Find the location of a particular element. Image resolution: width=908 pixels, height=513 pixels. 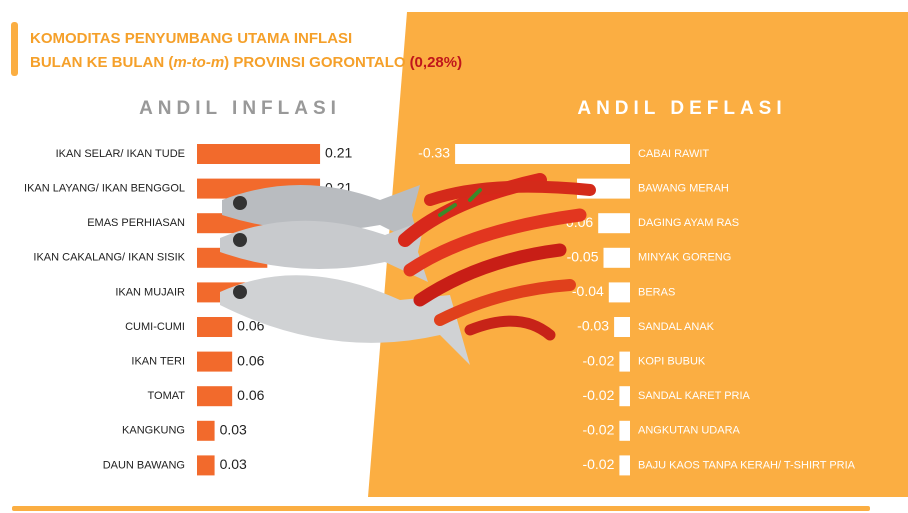

fish-illustration is located at coordinates (345, 275).